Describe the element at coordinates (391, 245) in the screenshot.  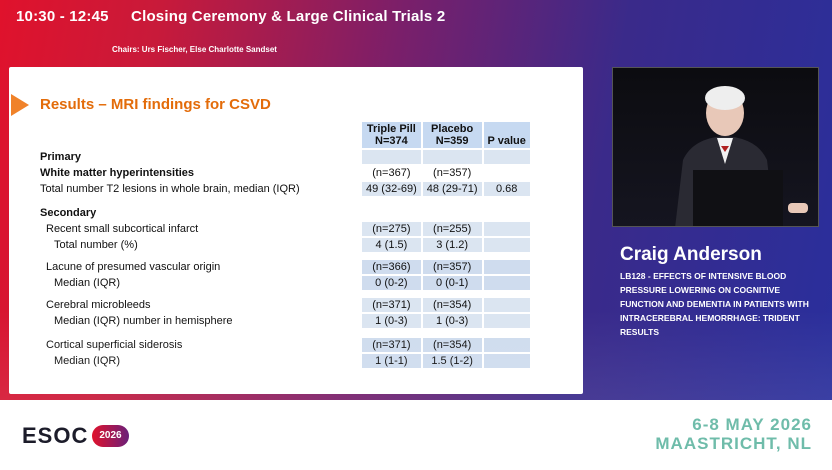
I see `cell-triple: 4 (1.5)` at that location.